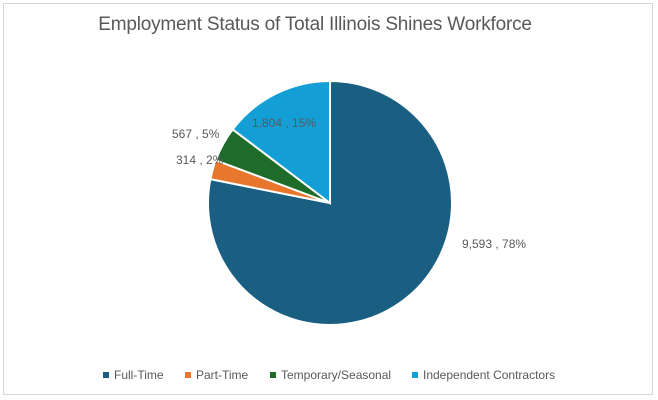 This screenshot has width=658, height=400. What do you see at coordinates (139, 375) in the screenshot?
I see `legend-label-full-time: Full-Time` at bounding box center [139, 375].